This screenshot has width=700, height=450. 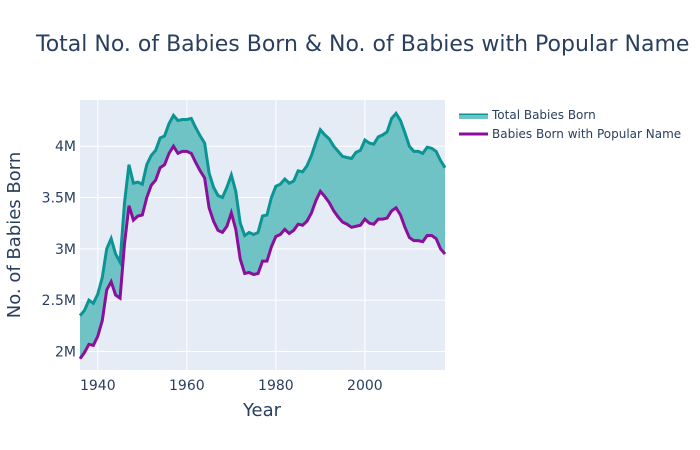 What do you see at coordinates (187, 386) in the screenshot?
I see `x-tick-label: 1960` at bounding box center [187, 386].